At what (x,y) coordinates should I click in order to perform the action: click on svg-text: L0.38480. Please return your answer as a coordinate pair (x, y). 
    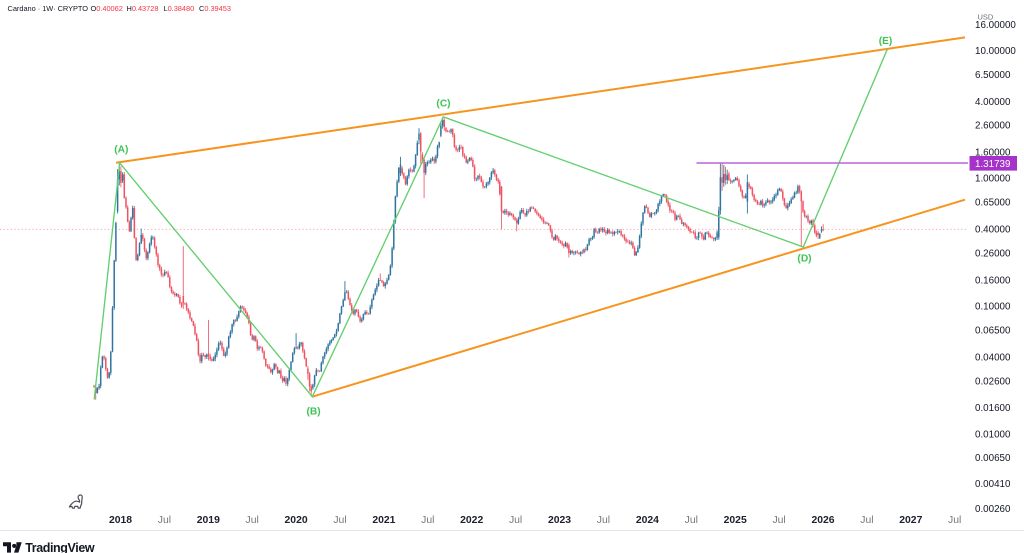
    Looking at the image, I should click on (179, 8).